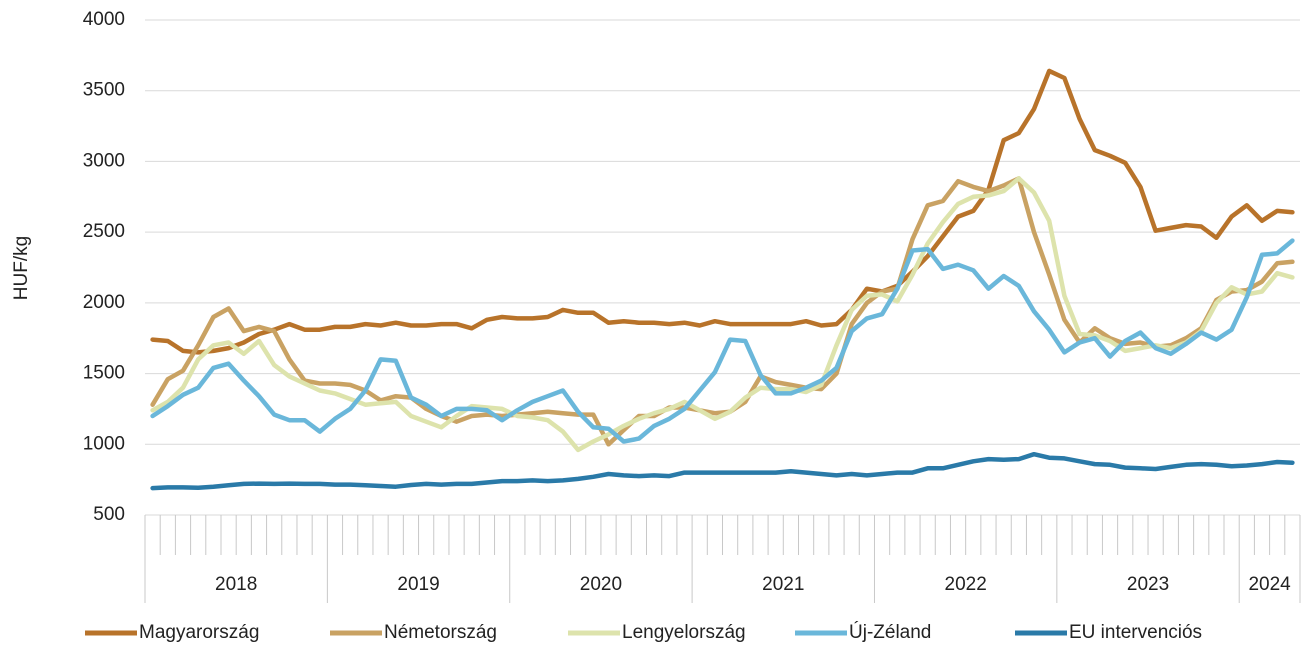  What do you see at coordinates (966, 584) in the screenshot?
I see `year-label: 2022` at bounding box center [966, 584].